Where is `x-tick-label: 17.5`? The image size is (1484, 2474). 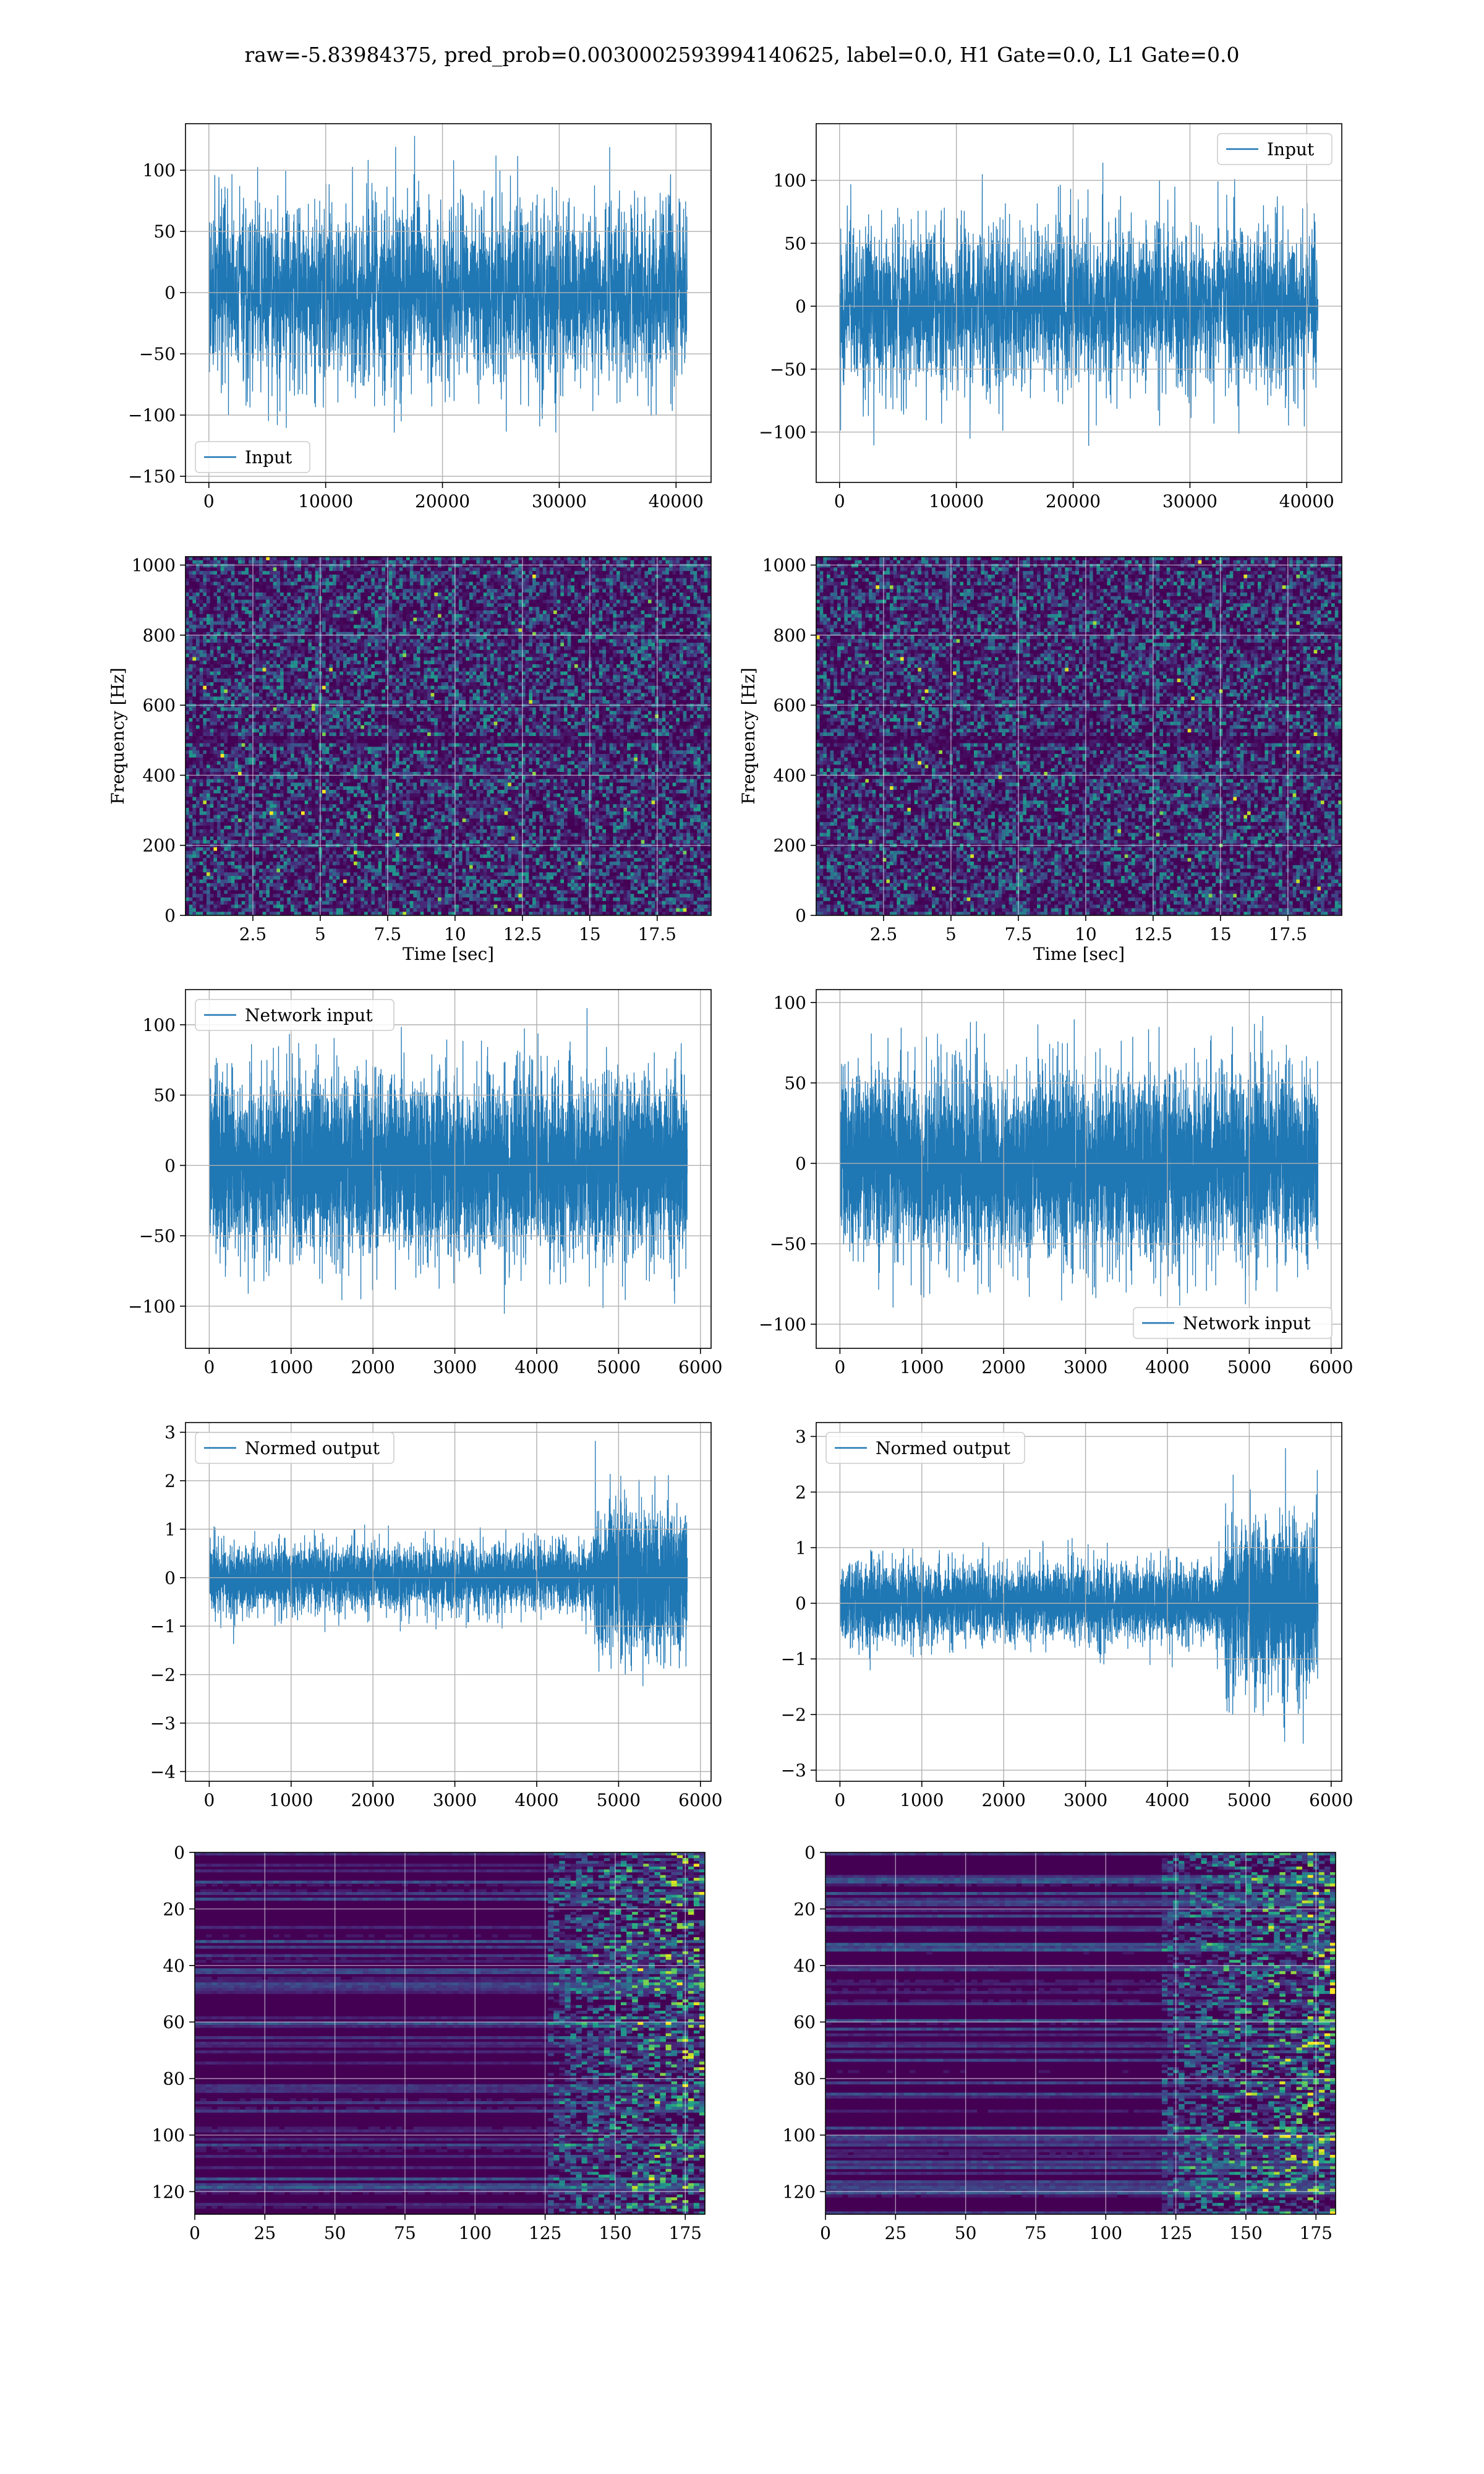 x-tick-label: 17.5 is located at coordinates (1288, 934).